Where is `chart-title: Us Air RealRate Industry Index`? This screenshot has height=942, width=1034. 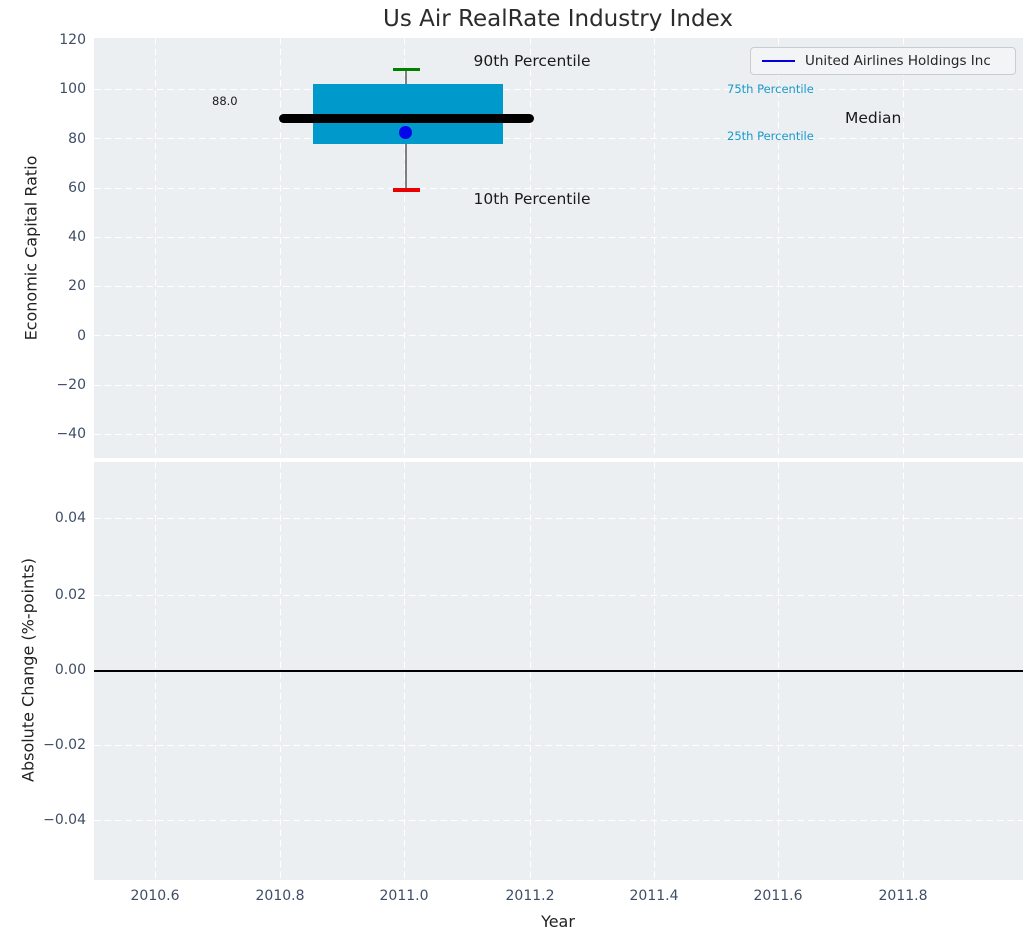 chart-title: Us Air RealRate Industry Index is located at coordinates (558, 19).